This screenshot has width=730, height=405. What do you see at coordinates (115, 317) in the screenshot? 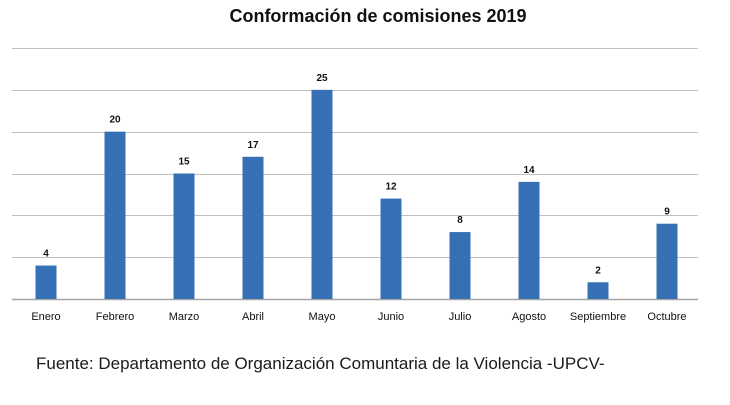
I see `x-tick-label: Febrero` at bounding box center [115, 317].